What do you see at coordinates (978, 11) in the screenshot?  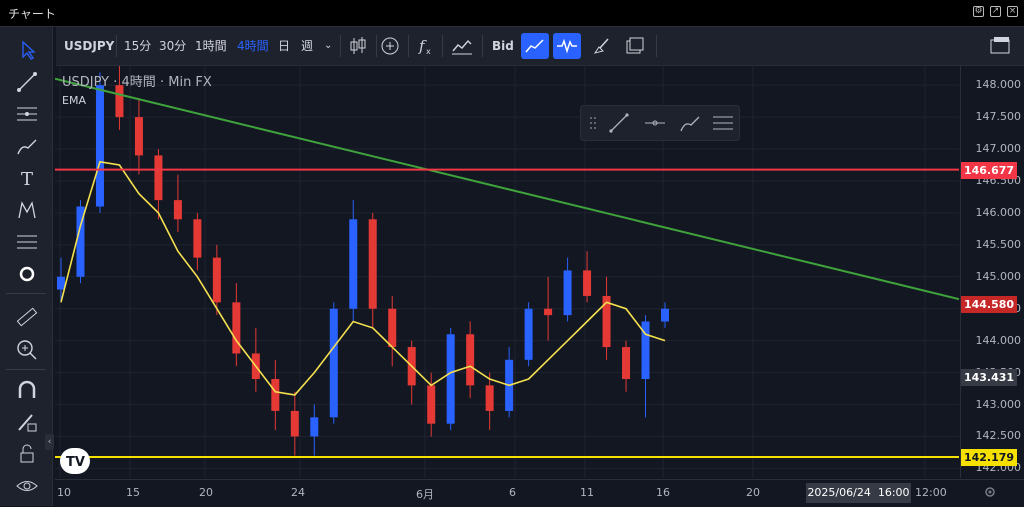 I see `settings-icon: ⚙` at bounding box center [978, 11].